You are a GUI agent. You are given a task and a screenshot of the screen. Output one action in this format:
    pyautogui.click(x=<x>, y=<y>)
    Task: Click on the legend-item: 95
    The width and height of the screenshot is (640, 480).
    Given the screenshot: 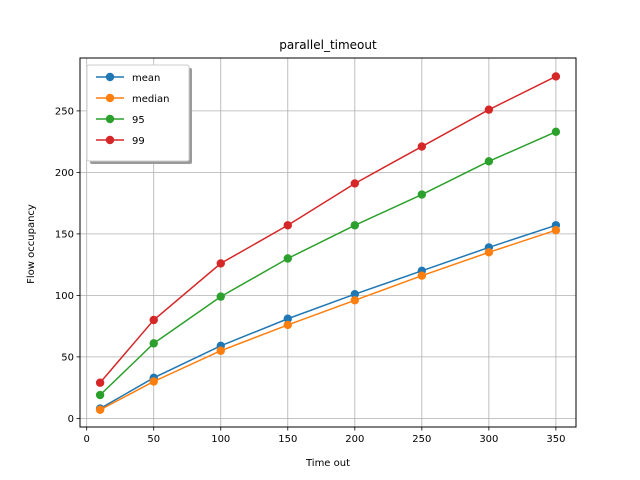 What is the action you would take?
    pyautogui.click(x=120, y=120)
    